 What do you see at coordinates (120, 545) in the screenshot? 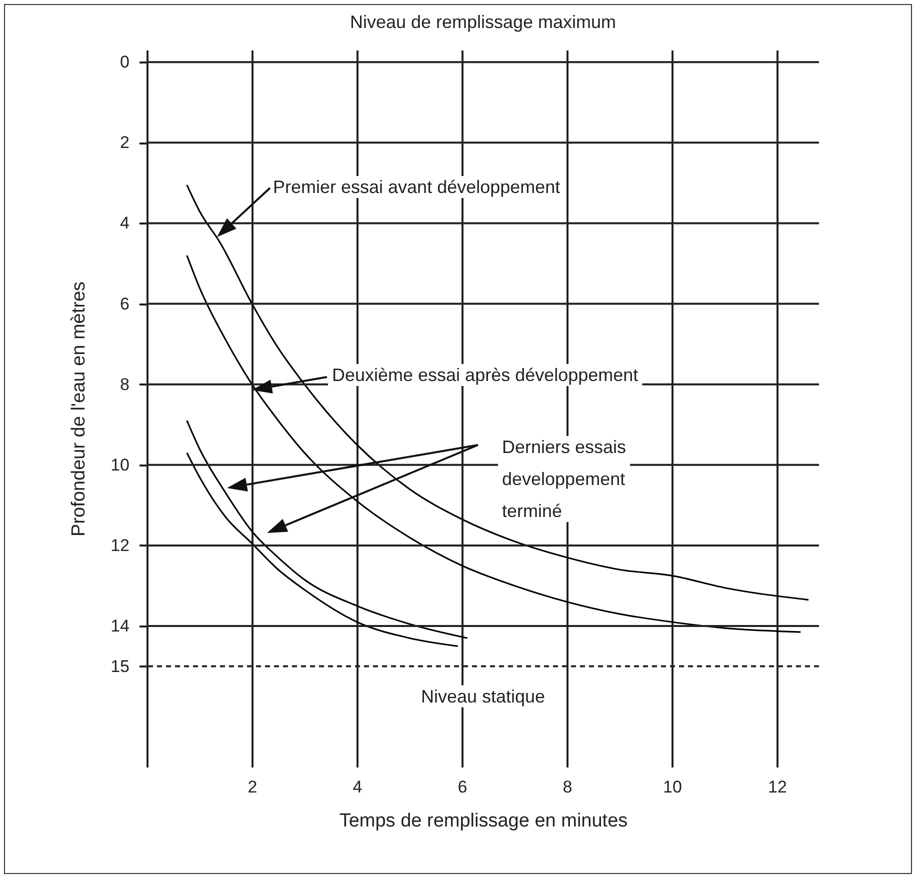
I see `y-tick-label: 12` at bounding box center [120, 545].